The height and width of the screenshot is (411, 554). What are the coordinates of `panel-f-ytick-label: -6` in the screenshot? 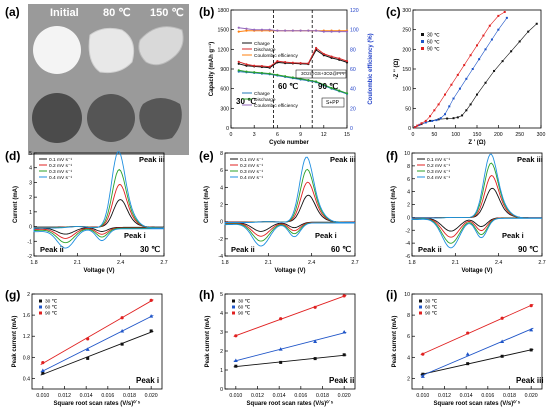 It's located at (407, 257).